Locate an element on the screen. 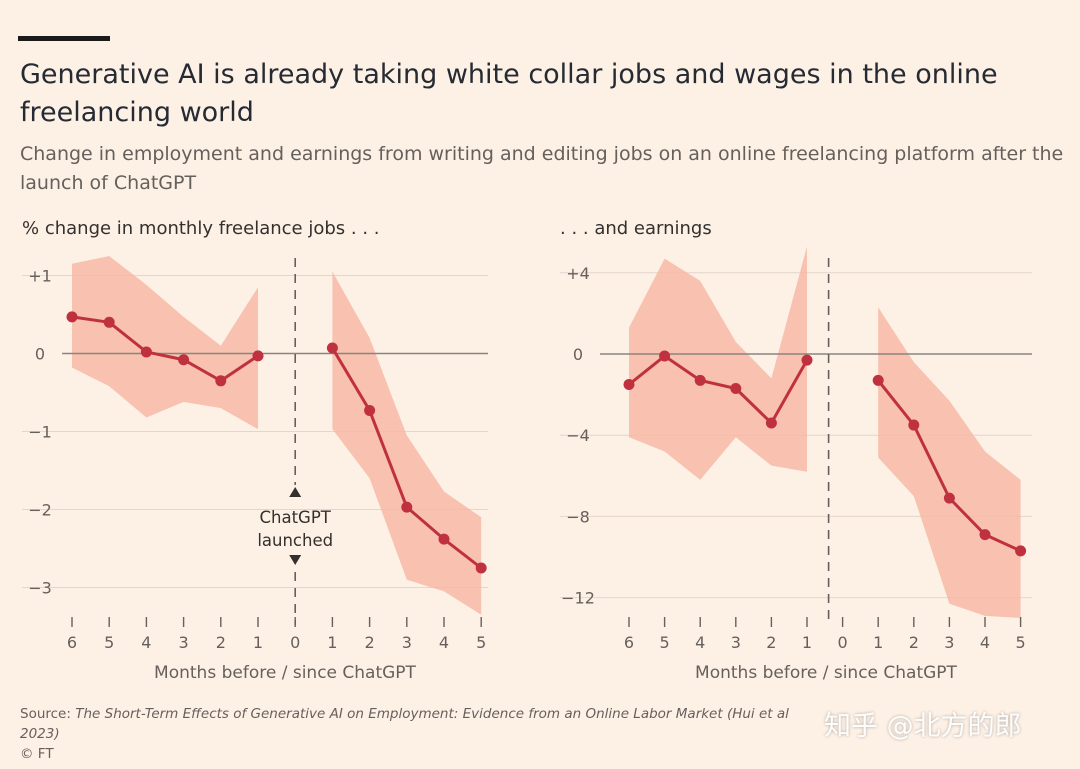 The image size is (1080, 769). jobs-confidence-band-before is located at coordinates (165, 343).